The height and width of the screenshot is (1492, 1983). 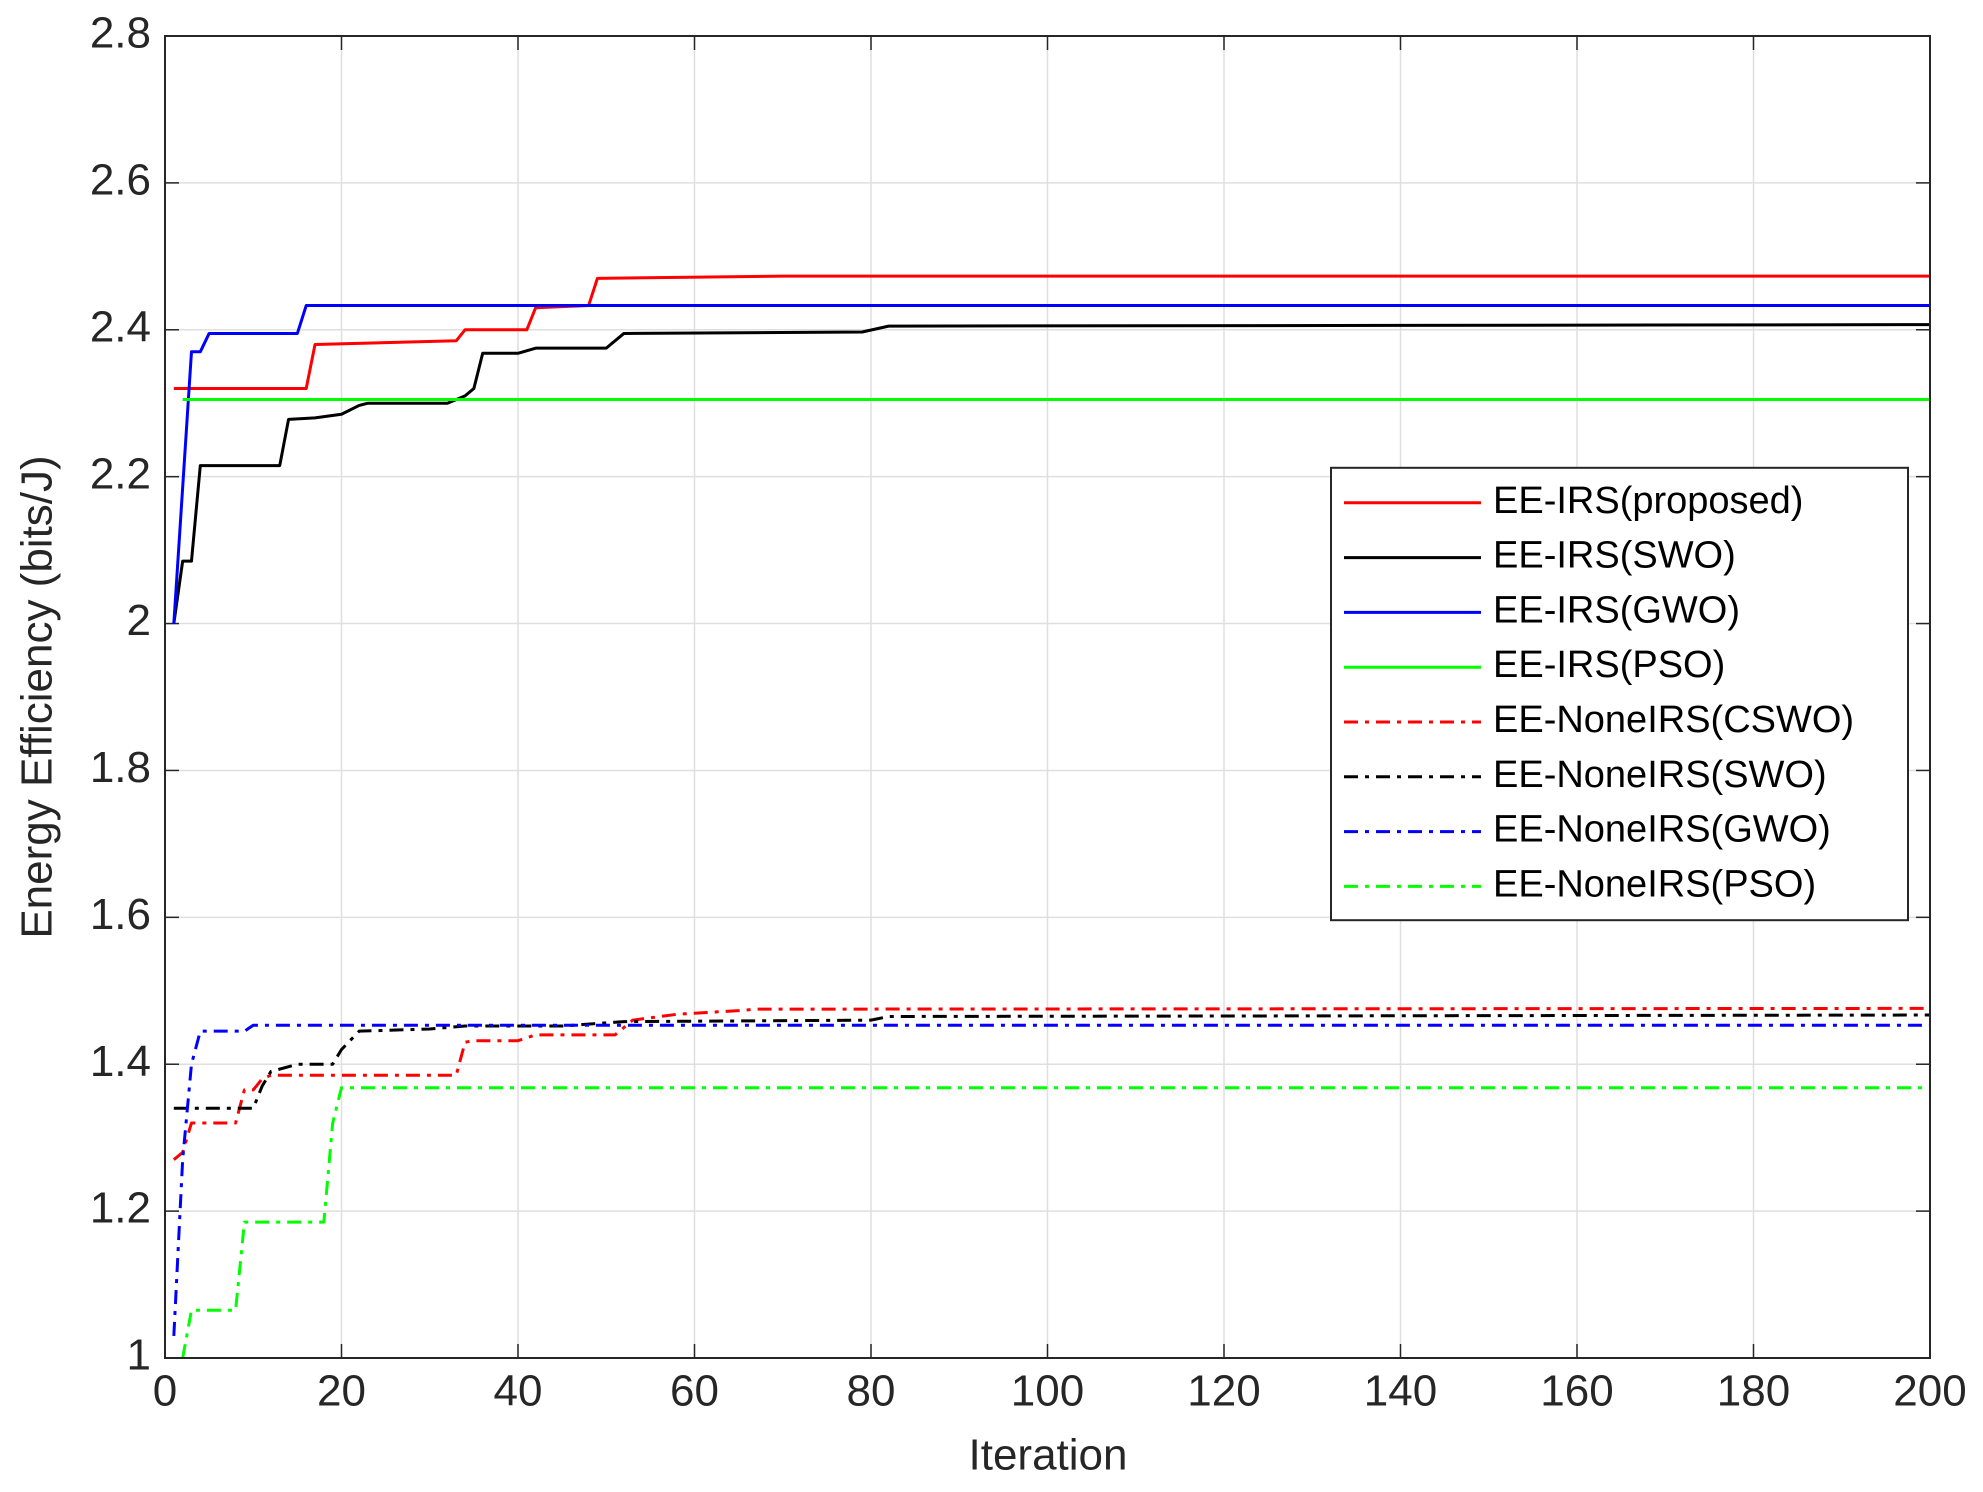 I want to click on legend-label: EE-NoneIRS(CSWO), so click(x=1673, y=720).